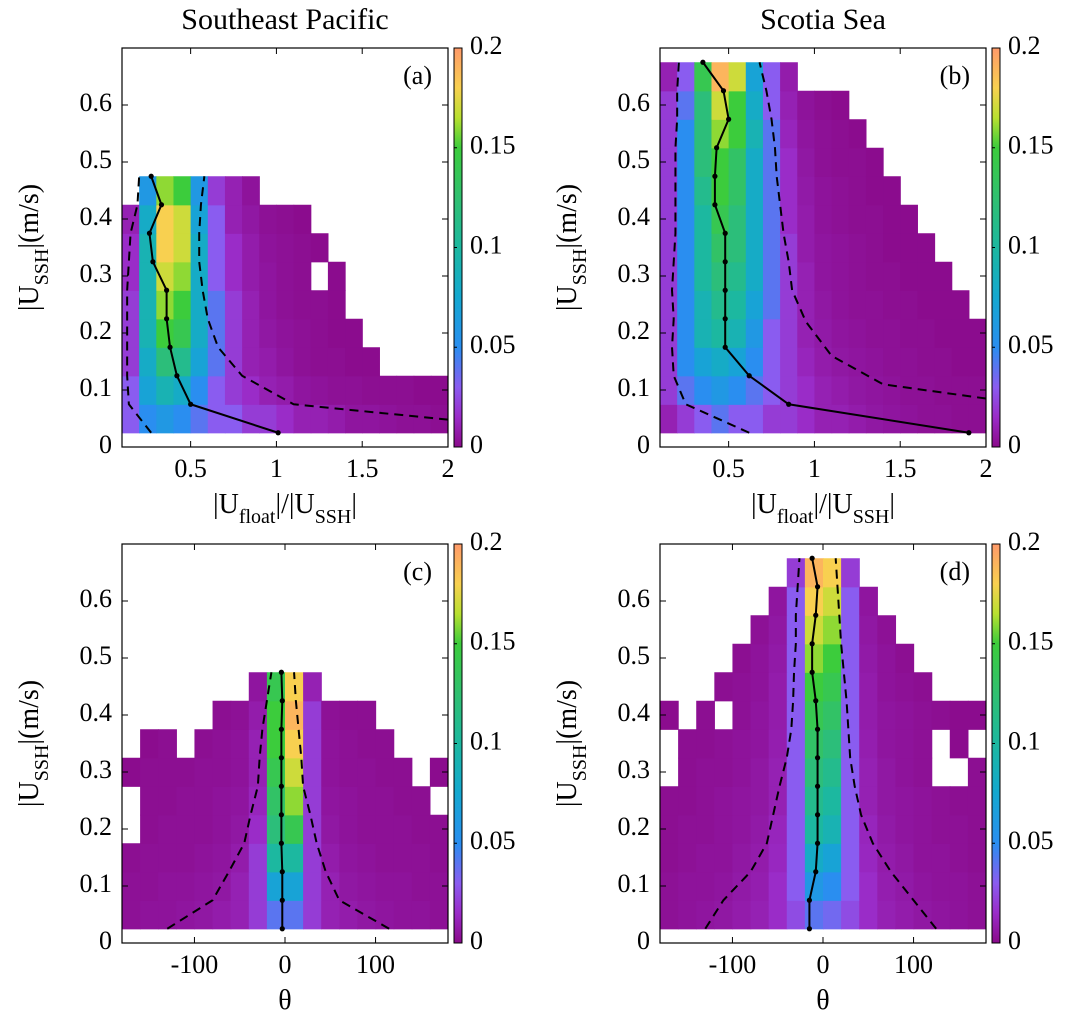 This screenshot has height=1018, width=1067. What do you see at coordinates (643, 940) in the screenshot?
I see `y-tick-label: 0` at bounding box center [643, 940].